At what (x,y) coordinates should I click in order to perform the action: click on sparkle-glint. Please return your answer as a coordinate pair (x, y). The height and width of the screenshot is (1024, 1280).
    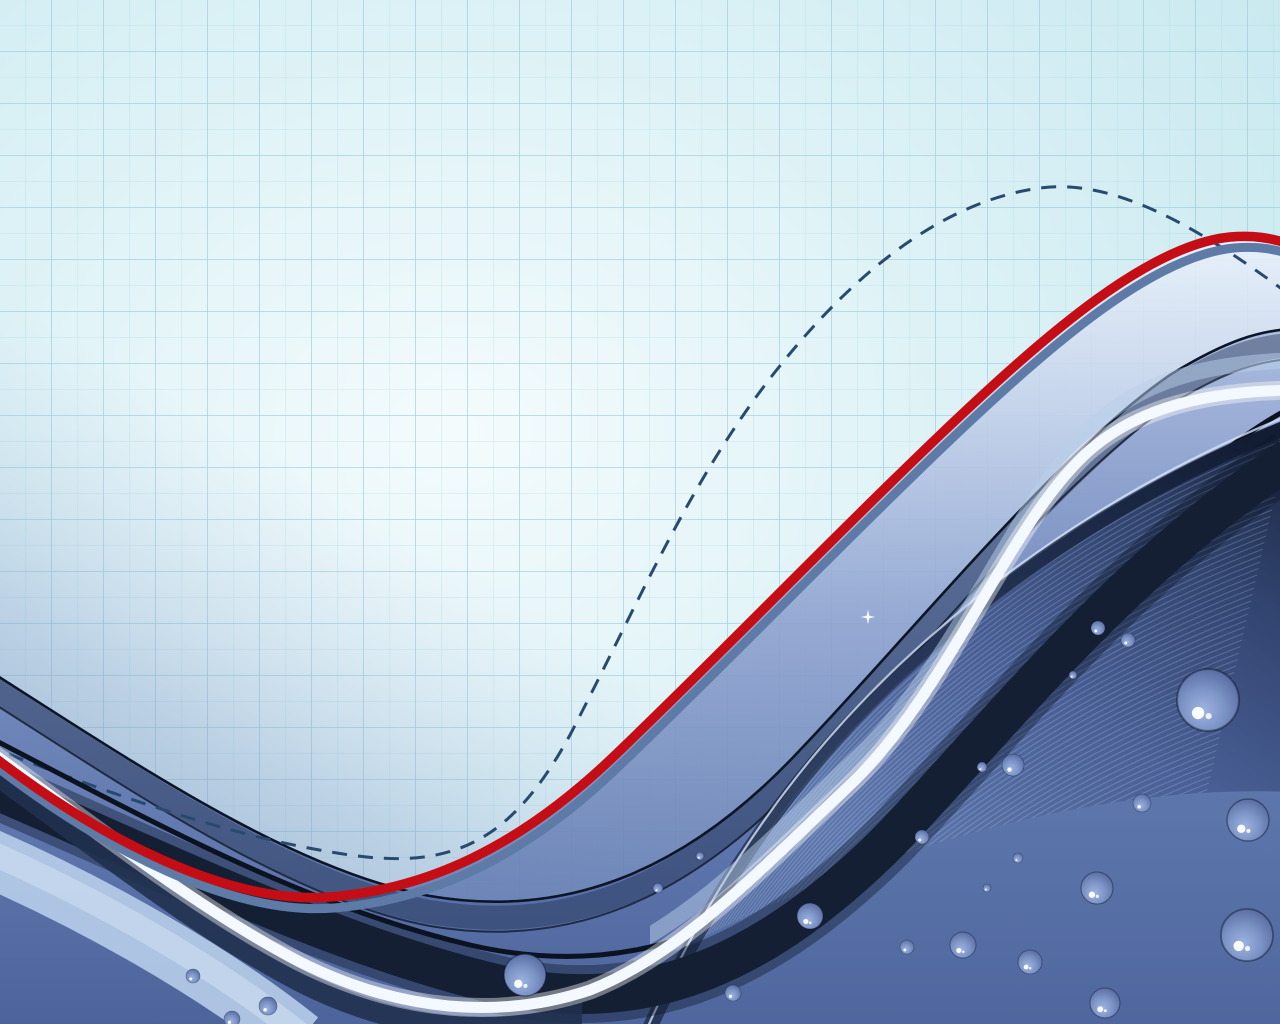
    Looking at the image, I should click on (868, 617).